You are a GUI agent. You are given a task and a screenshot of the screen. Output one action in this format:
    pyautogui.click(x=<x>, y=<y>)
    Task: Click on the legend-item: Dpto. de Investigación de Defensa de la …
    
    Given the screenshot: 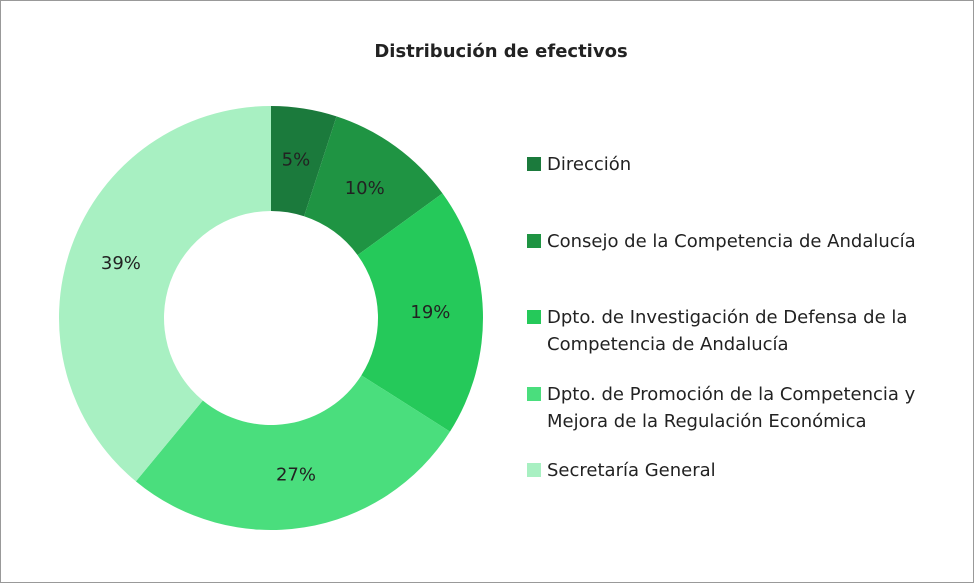 What is the action you would take?
    pyautogui.click(x=732, y=331)
    